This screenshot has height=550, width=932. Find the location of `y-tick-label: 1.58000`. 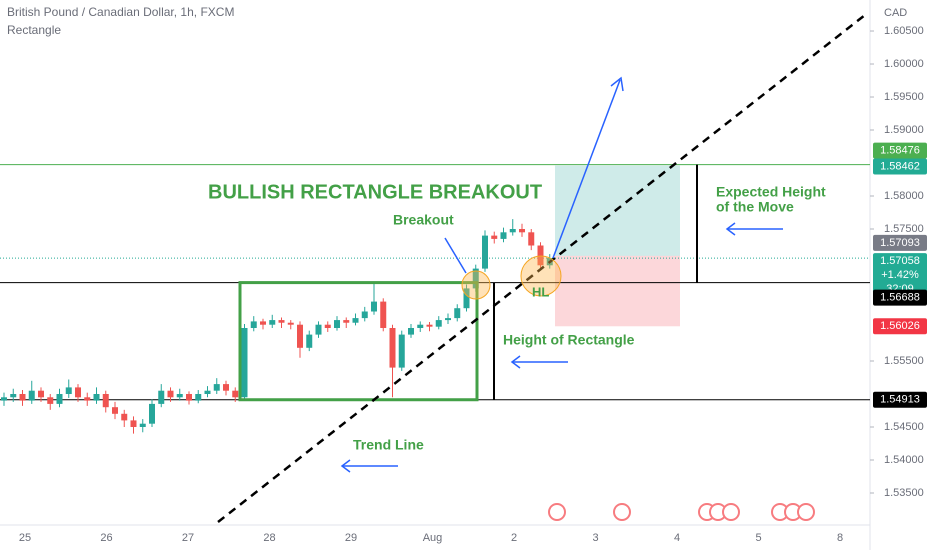

y-tick-label: 1.58000 is located at coordinates (904, 196).